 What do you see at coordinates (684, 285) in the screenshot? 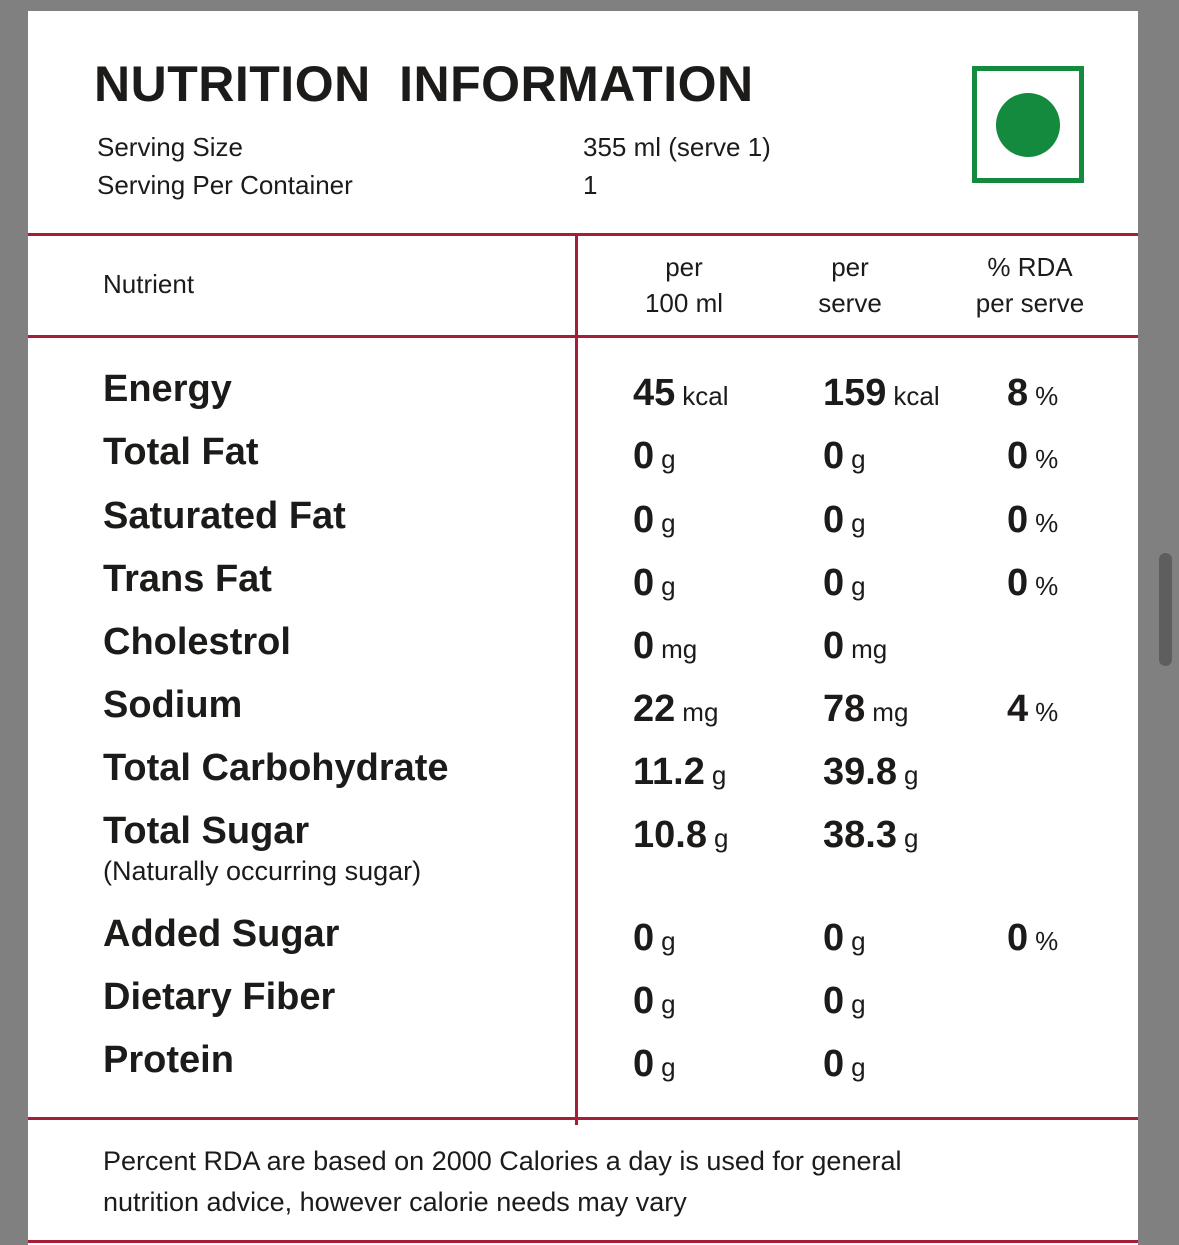
I see `column-header-per-100ml: per 100 ml` at bounding box center [684, 285].